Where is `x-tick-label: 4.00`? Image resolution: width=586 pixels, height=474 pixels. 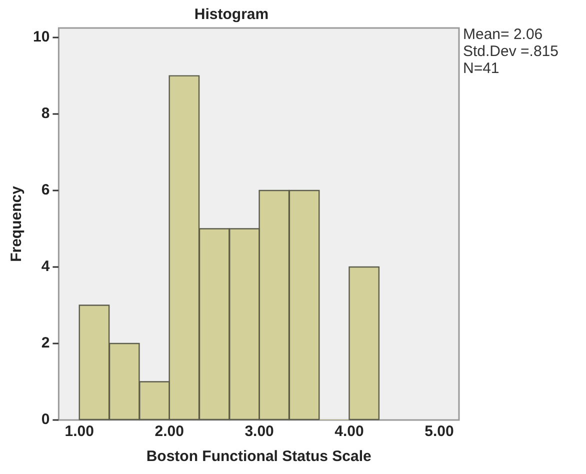 x-tick-label: 4.00 is located at coordinates (349, 431).